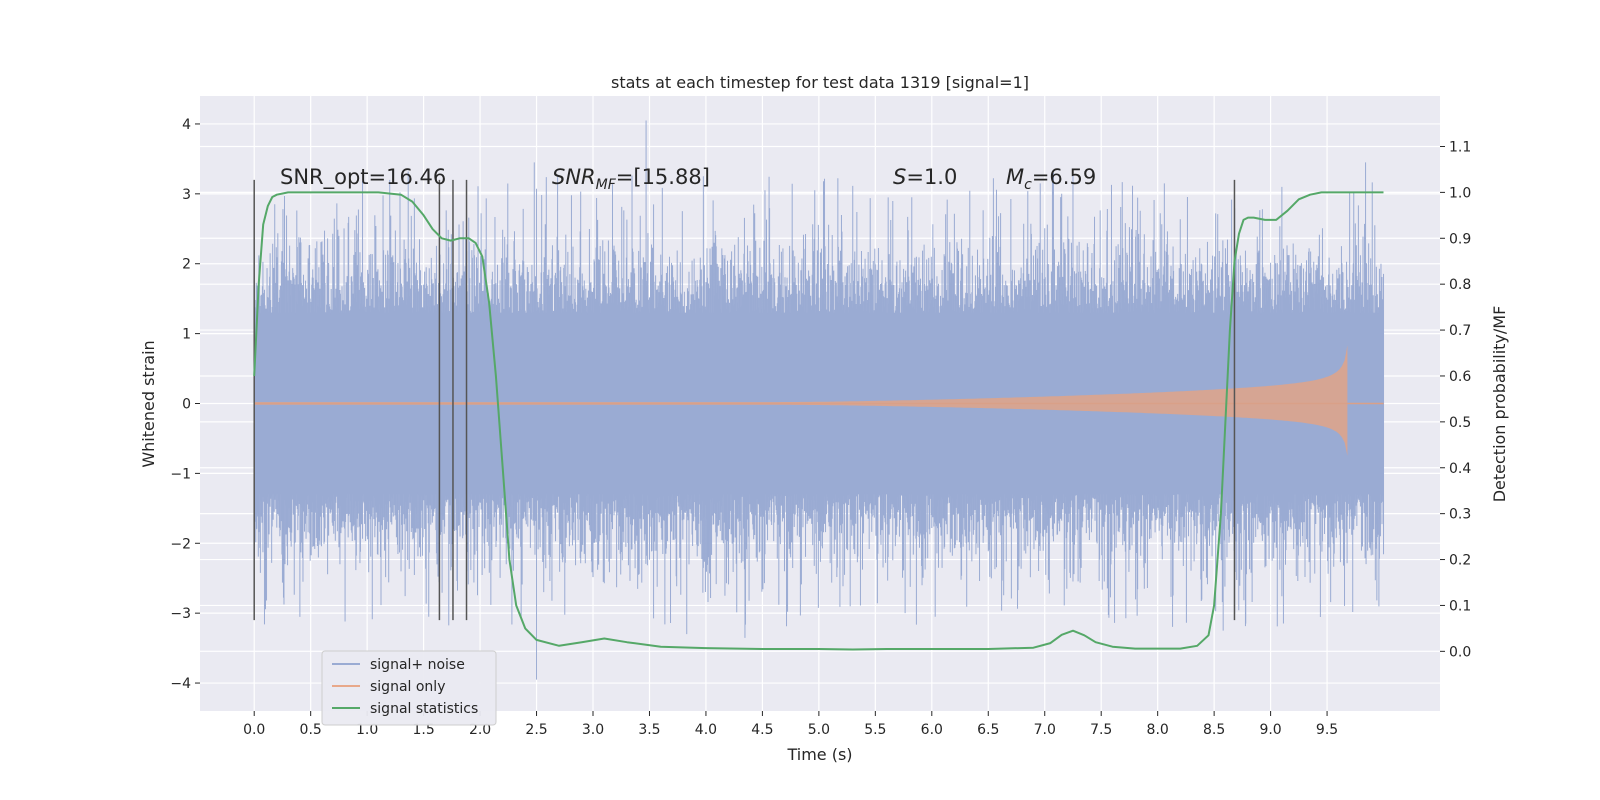  Describe the element at coordinates (663, 177) in the screenshot. I see `annotation-snr-mf-val: =[15.88]` at that location.